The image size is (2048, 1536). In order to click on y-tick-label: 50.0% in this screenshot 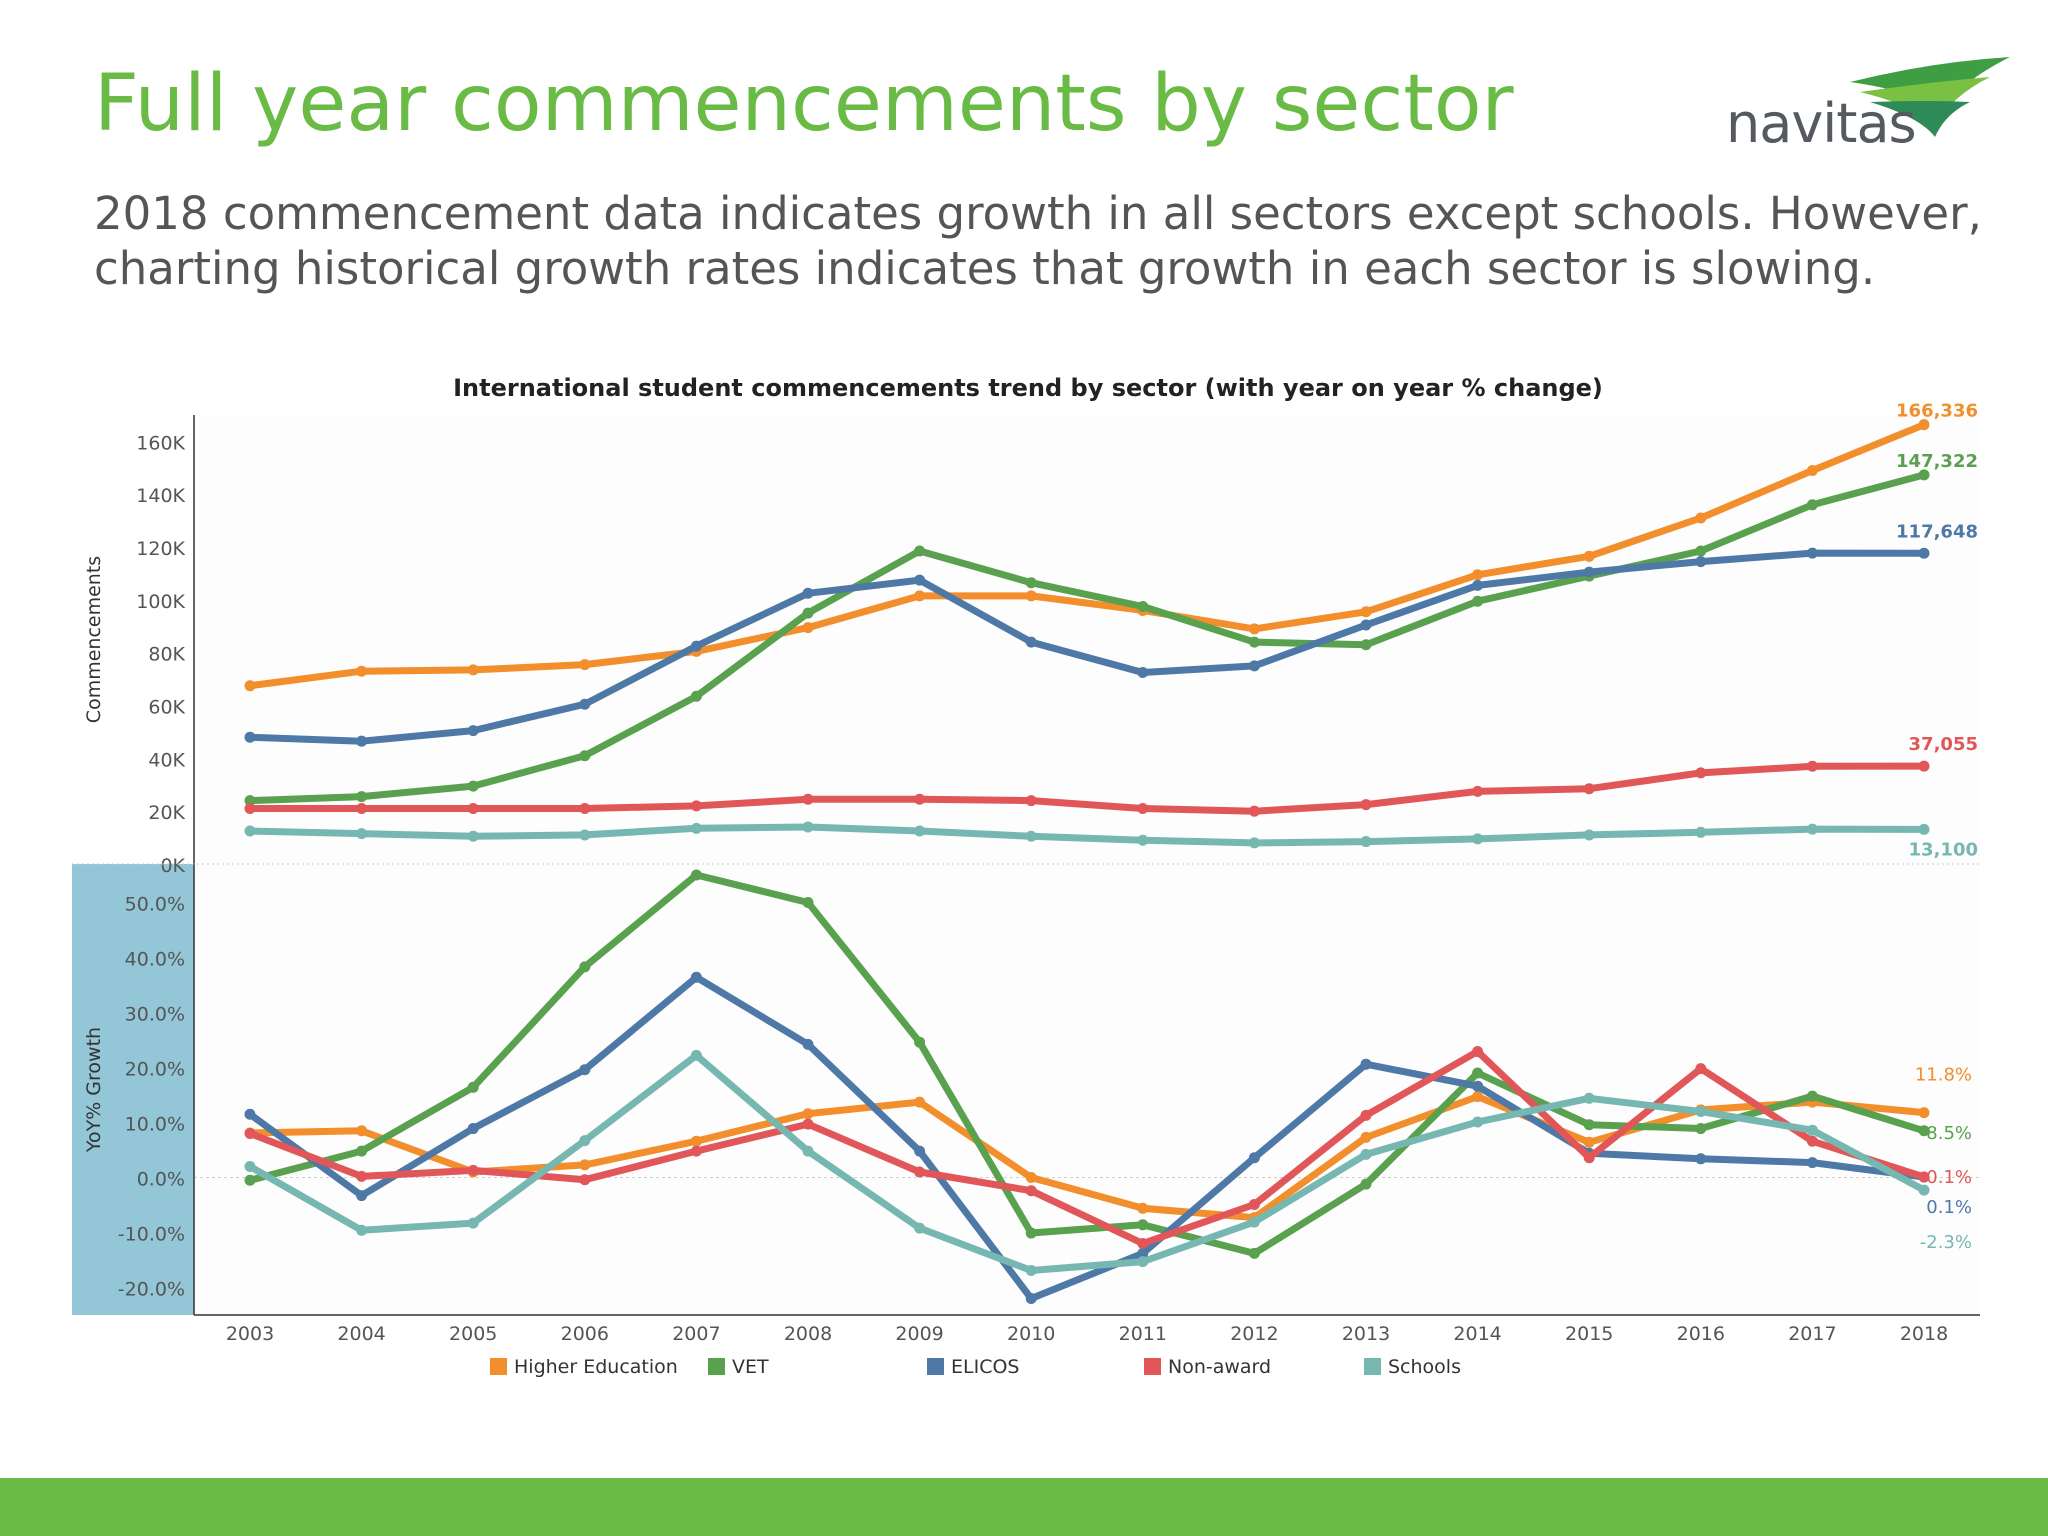, I will do `click(155, 905)`.